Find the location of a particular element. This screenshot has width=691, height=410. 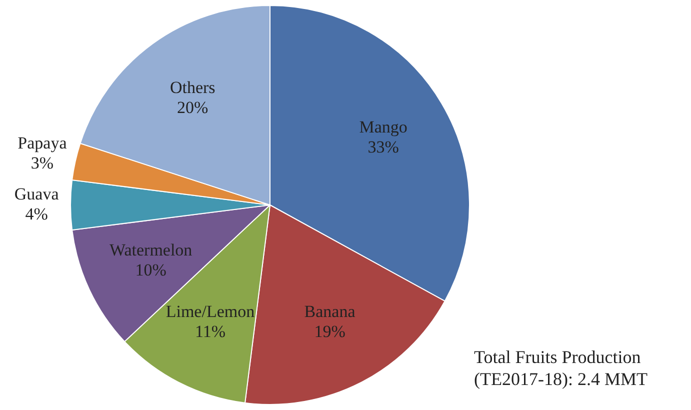

slice-label: Guava is located at coordinates (37, 194).